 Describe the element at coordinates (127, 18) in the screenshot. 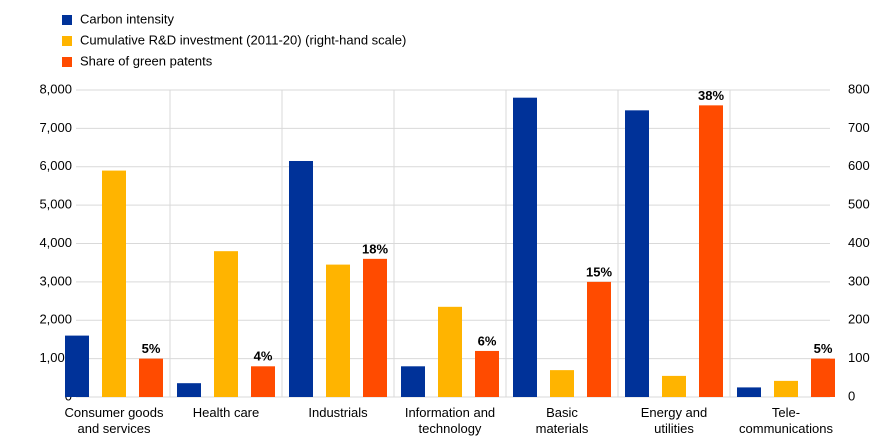

I see `legend-label: Carbon intensity` at that location.